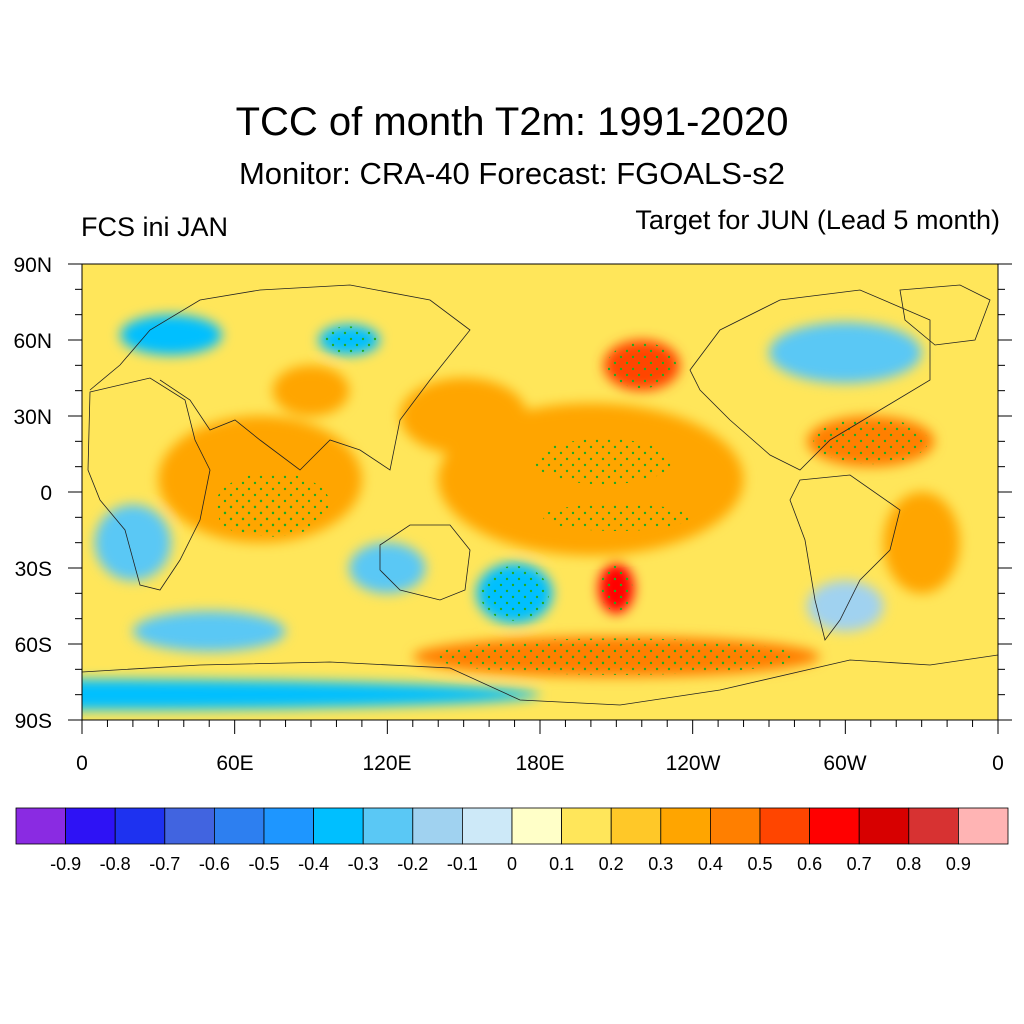  Describe the element at coordinates (844, 763) in the screenshot. I see `lon-label-60w: 60W` at that location.